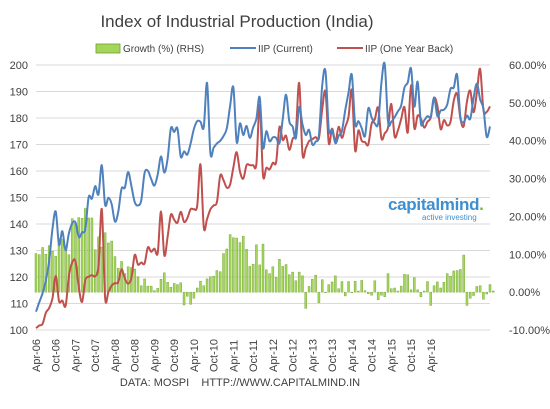 The height and width of the screenshot is (409, 550). Describe the element at coordinates (333, 355) in the screenshot. I see `x-tick-label: Oct-13` at that location.